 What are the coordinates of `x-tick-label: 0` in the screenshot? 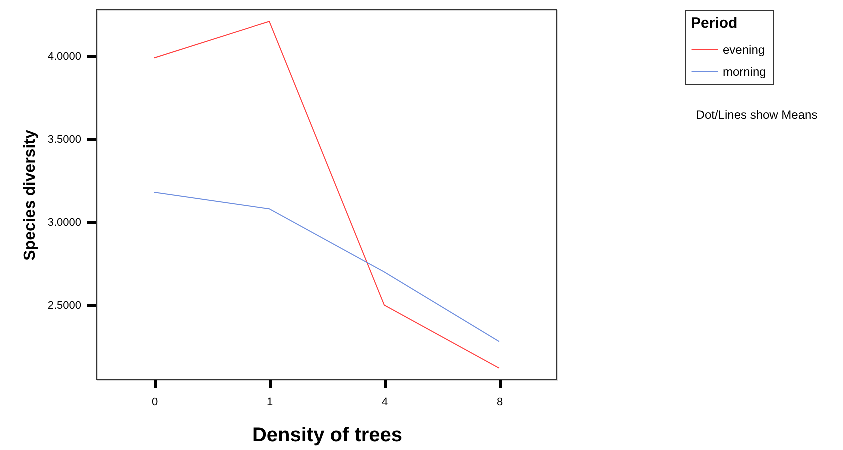 It's located at (155, 402).